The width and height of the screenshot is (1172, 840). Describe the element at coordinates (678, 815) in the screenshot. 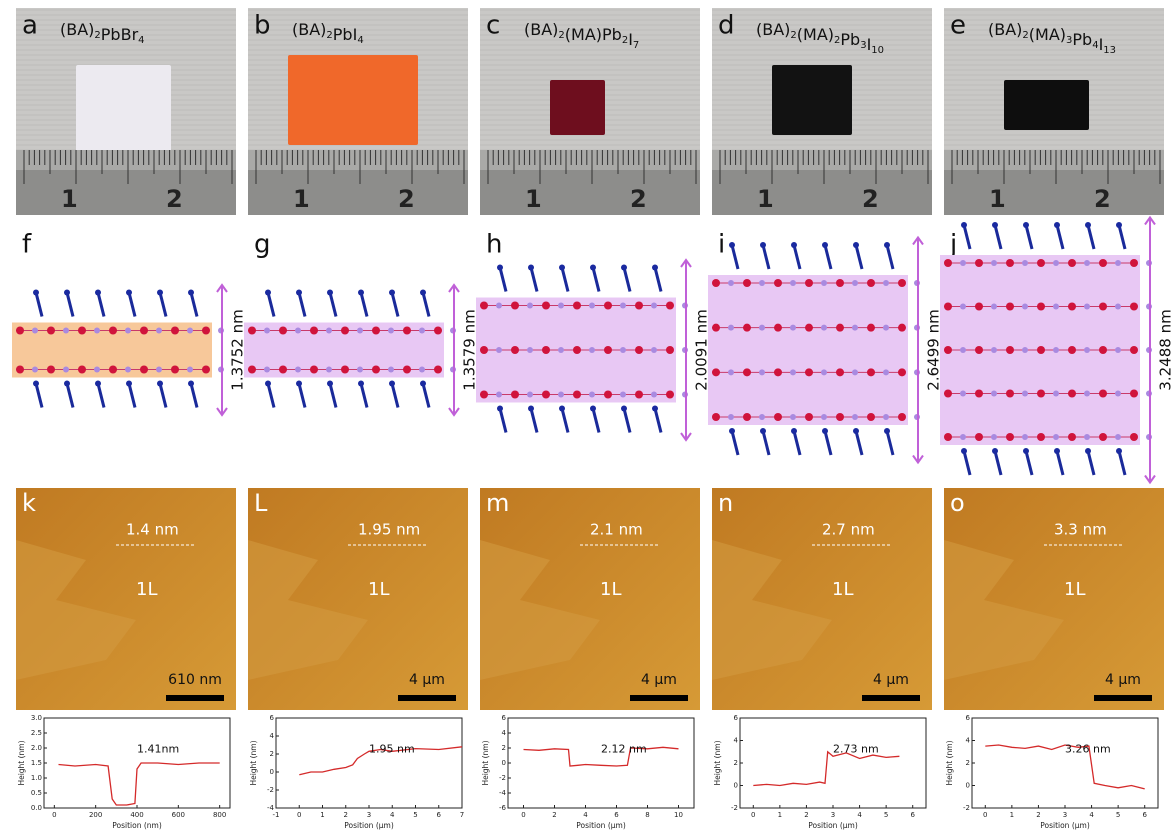

I see `x-tick-label: 10` at that location.